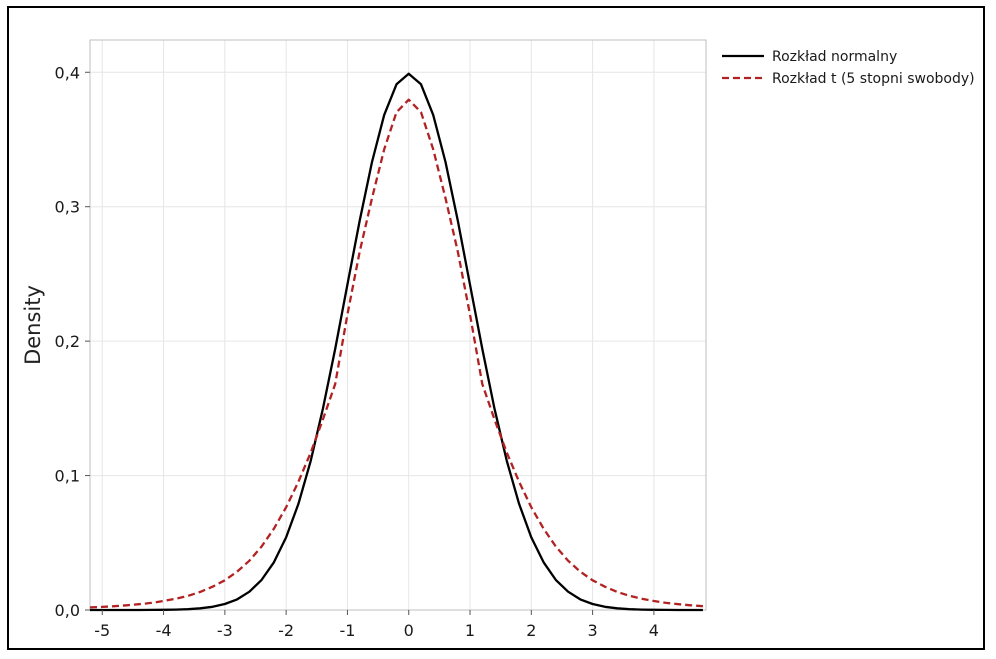  I want to click on x-tick-label: 4, so click(654, 630).